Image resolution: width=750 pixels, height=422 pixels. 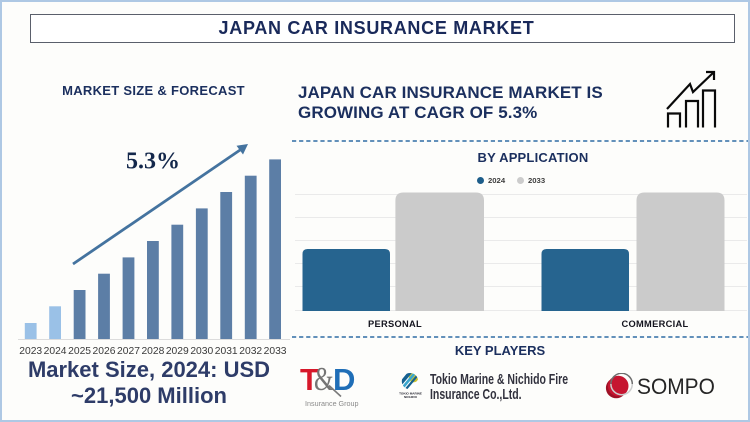 What do you see at coordinates (226, 351) in the screenshot?
I see `svg-text: 2031` at bounding box center [226, 351].